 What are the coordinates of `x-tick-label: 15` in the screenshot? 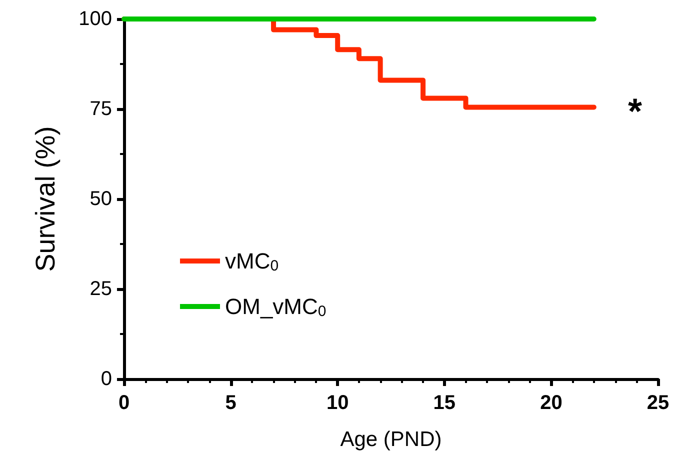 It's located at (444, 403).